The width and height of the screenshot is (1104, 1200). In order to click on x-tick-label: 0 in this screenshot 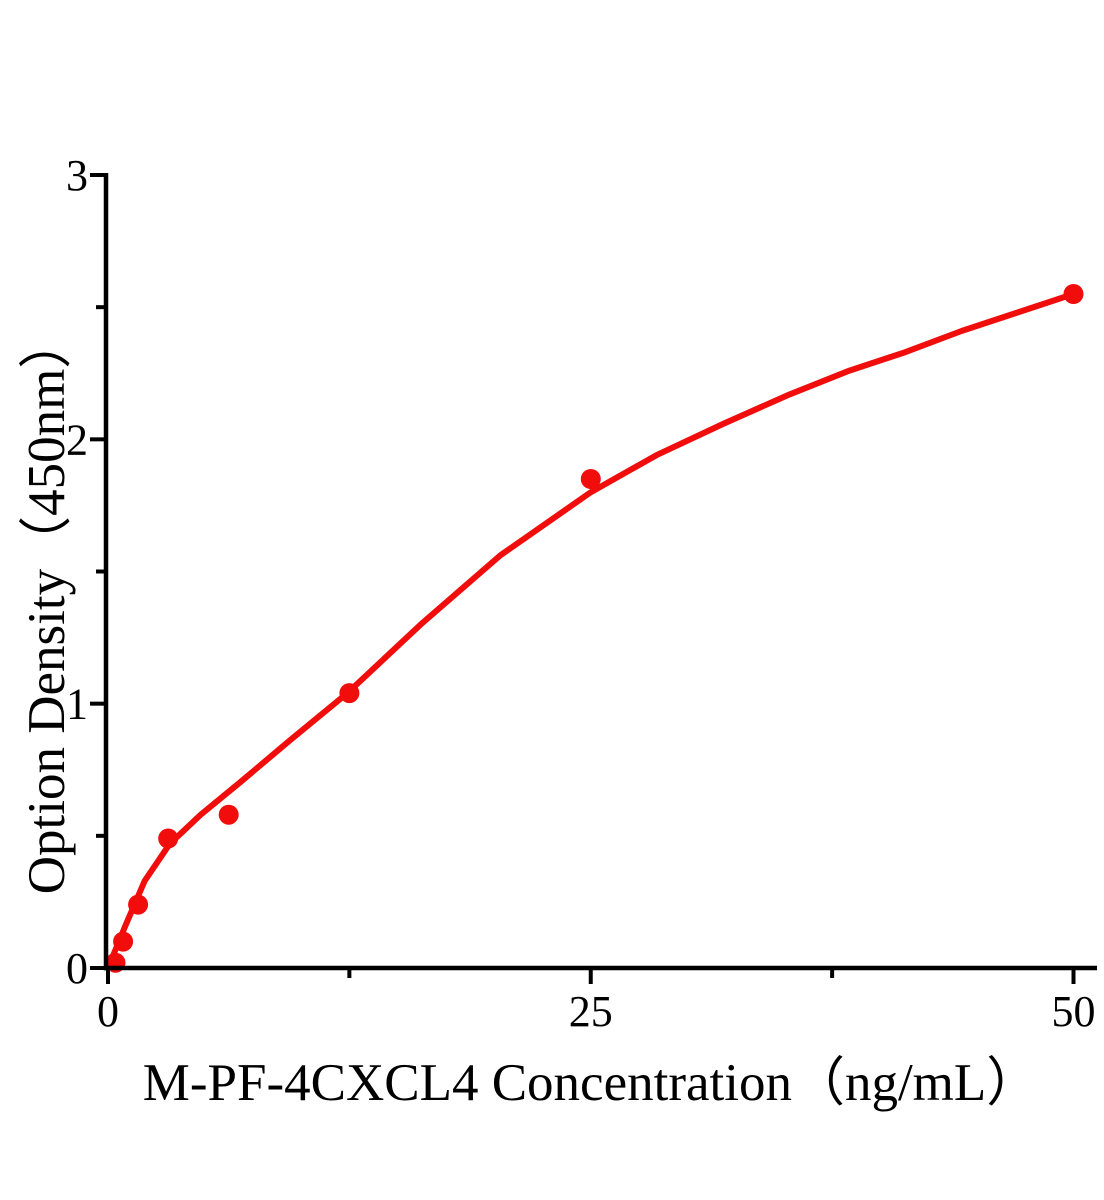, I will do `click(108, 1011)`.